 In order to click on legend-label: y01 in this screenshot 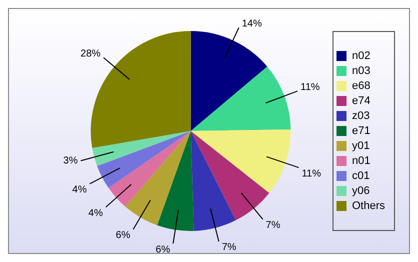, I will do `click(361, 146)`.